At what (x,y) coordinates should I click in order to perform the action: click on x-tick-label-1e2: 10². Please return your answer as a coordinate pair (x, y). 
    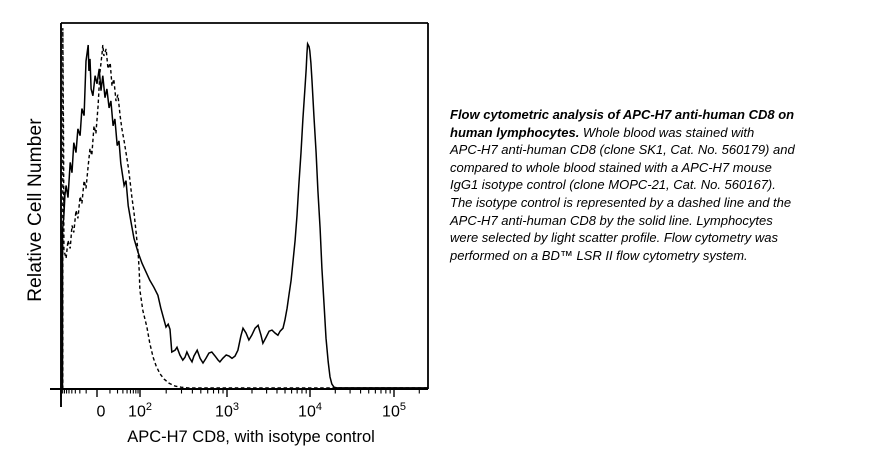
    Looking at the image, I should click on (140, 411).